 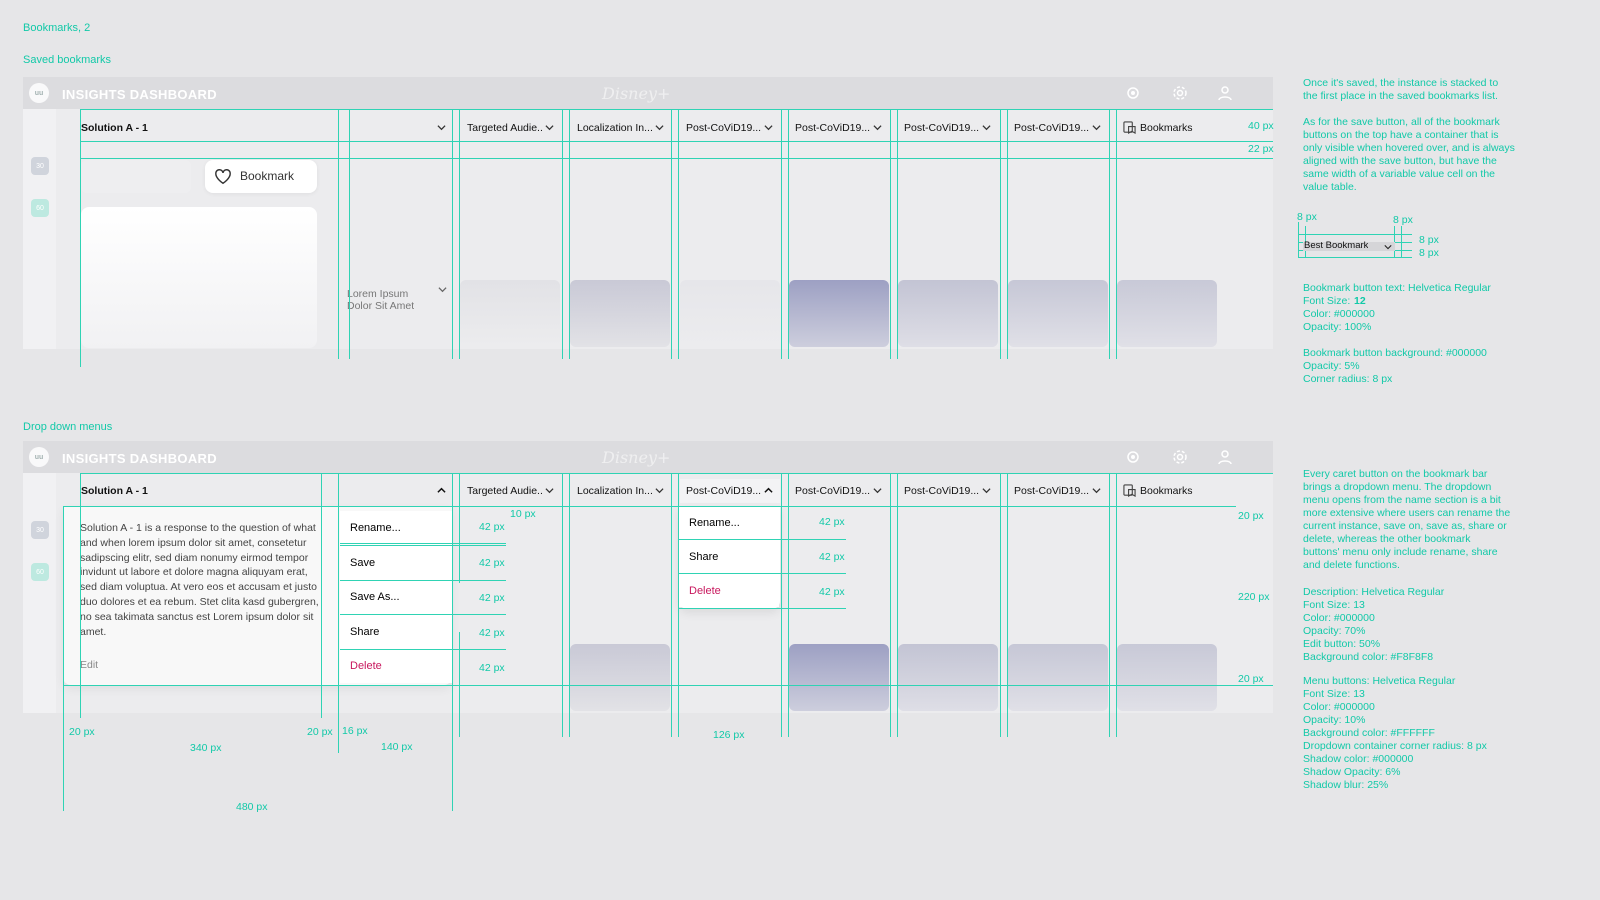 What do you see at coordinates (1339, 320) in the screenshot?
I see `spec-note: Color: #000000 Opacity: 100%` at bounding box center [1339, 320].